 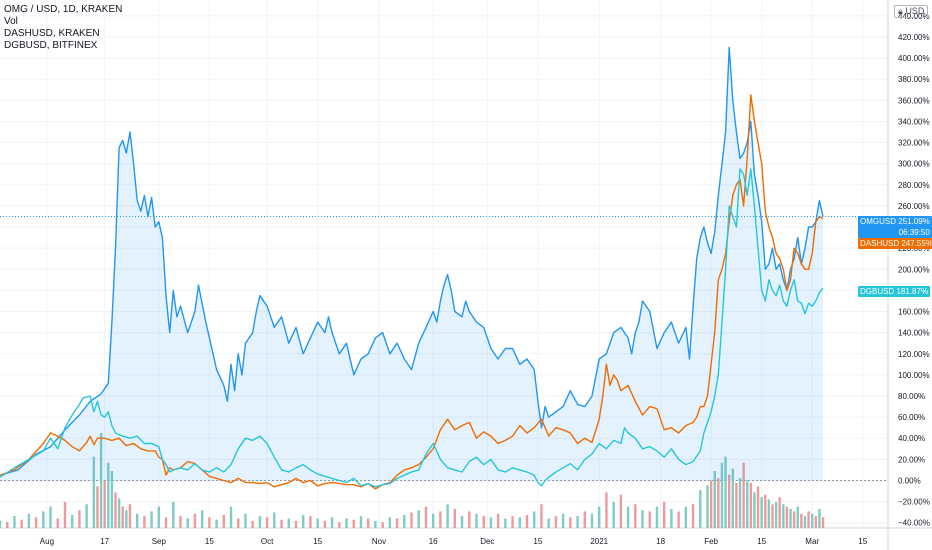 I want to click on y-tick-label: 60.00%, so click(x=911, y=417).